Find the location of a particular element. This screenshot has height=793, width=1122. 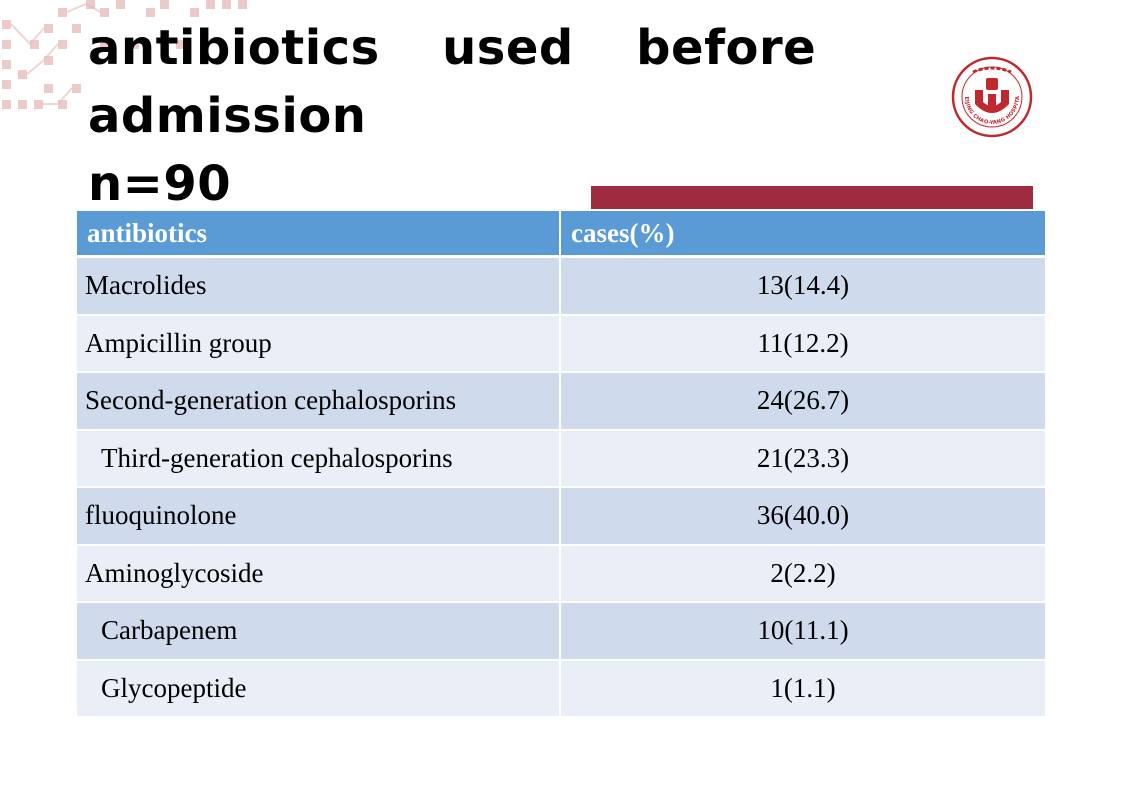

cell-cases: 24(26.7) is located at coordinates (803, 402).